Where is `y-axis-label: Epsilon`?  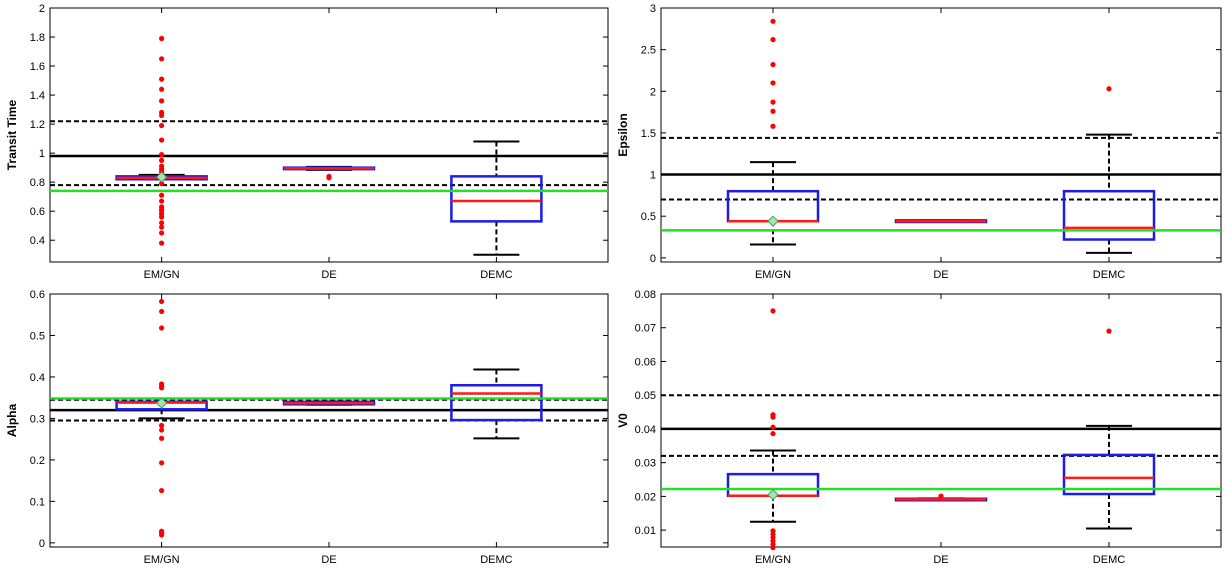
y-axis-label: Epsilon is located at coordinates (623, 134).